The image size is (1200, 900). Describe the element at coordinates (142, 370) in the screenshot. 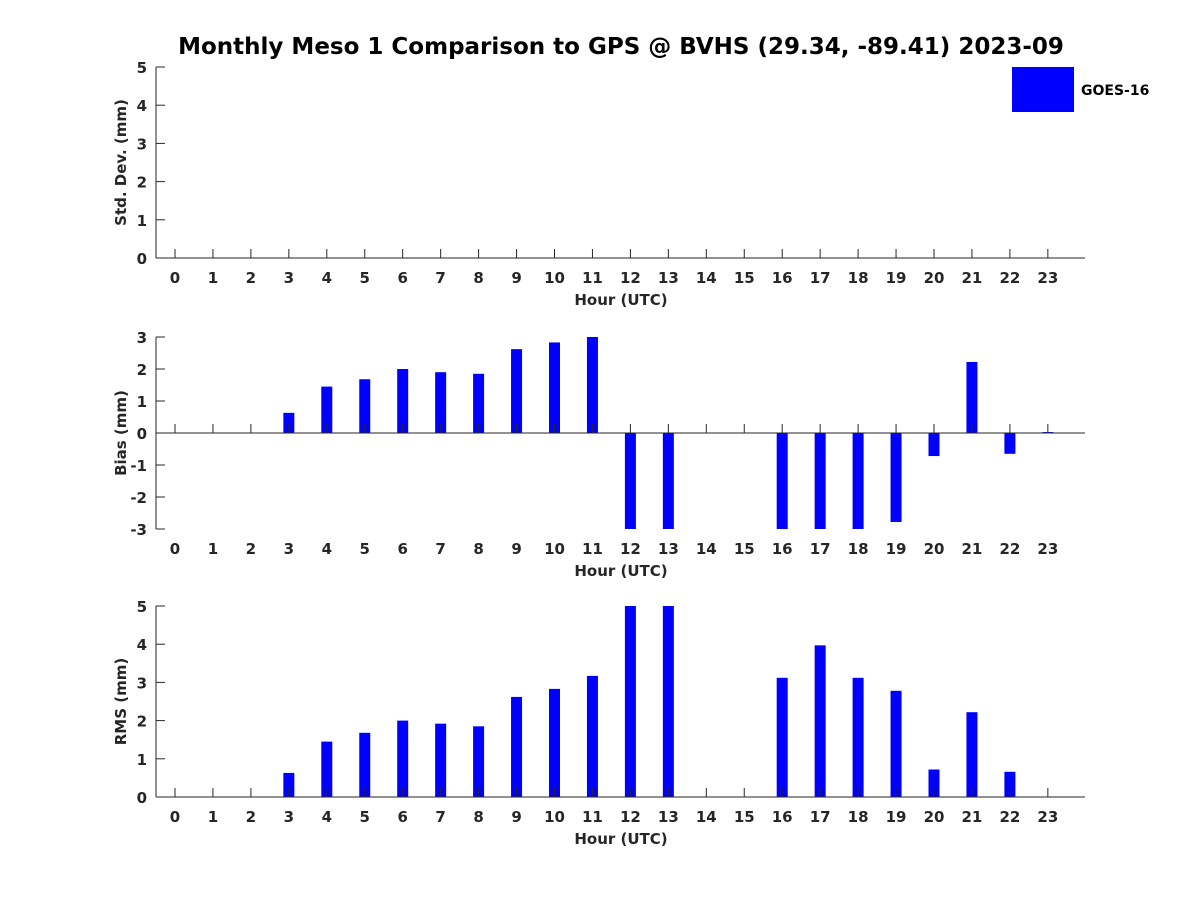

I see `y-tick-label: 2` at that location.